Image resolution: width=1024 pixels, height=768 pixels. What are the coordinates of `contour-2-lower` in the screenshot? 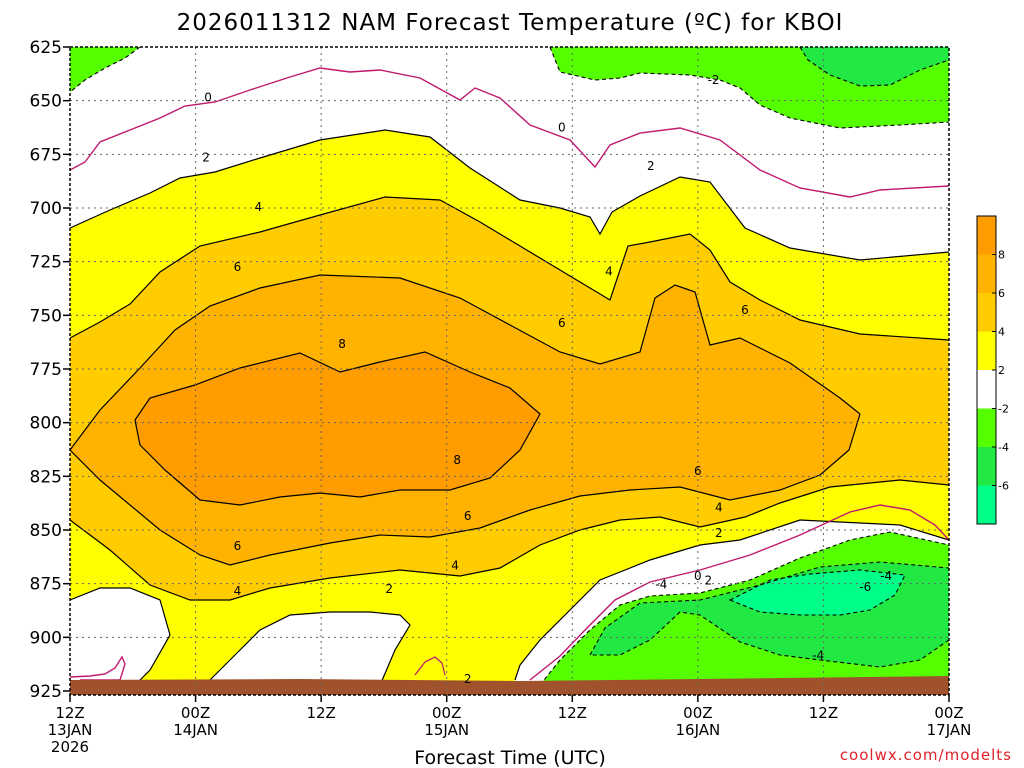 It's located at (731, 600).